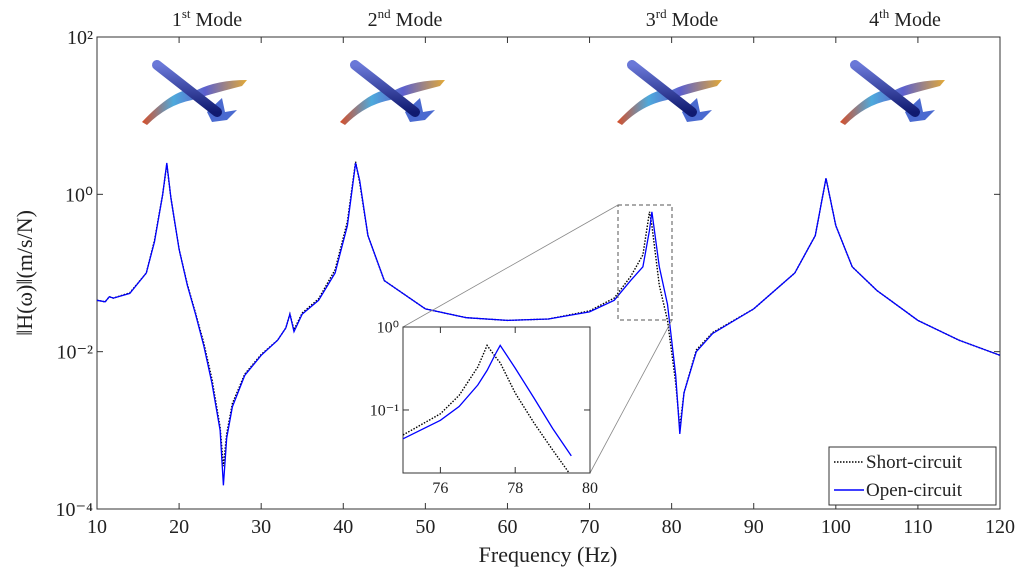 Image resolution: width=1021 pixels, height=577 pixels. Describe the element at coordinates (1000, 527) in the screenshot. I see `x-tick-label: 120` at that location.